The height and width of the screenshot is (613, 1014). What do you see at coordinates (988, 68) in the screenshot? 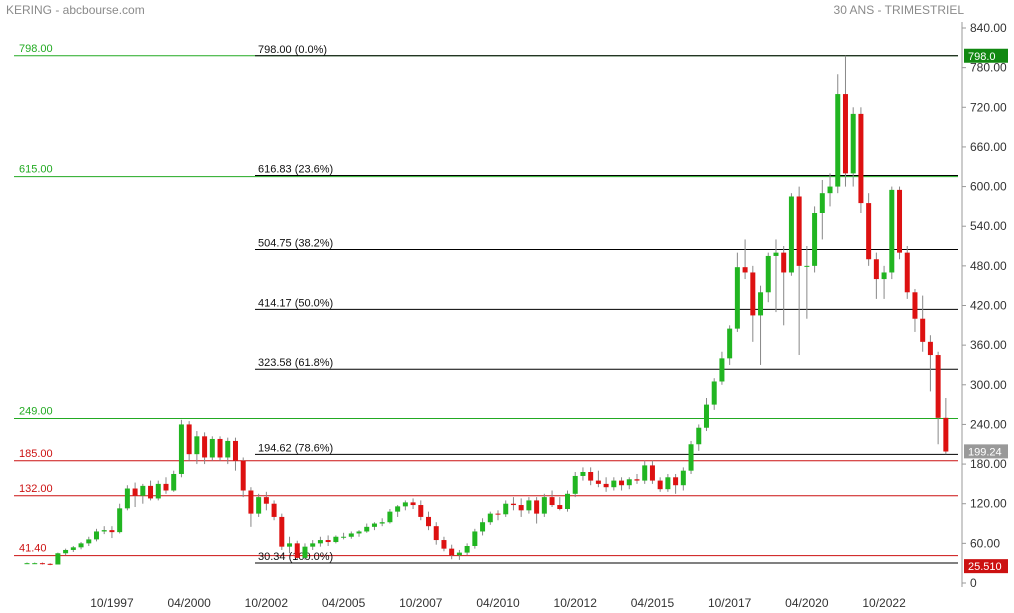
I see `y-tick-label: 780.00` at bounding box center [988, 68].